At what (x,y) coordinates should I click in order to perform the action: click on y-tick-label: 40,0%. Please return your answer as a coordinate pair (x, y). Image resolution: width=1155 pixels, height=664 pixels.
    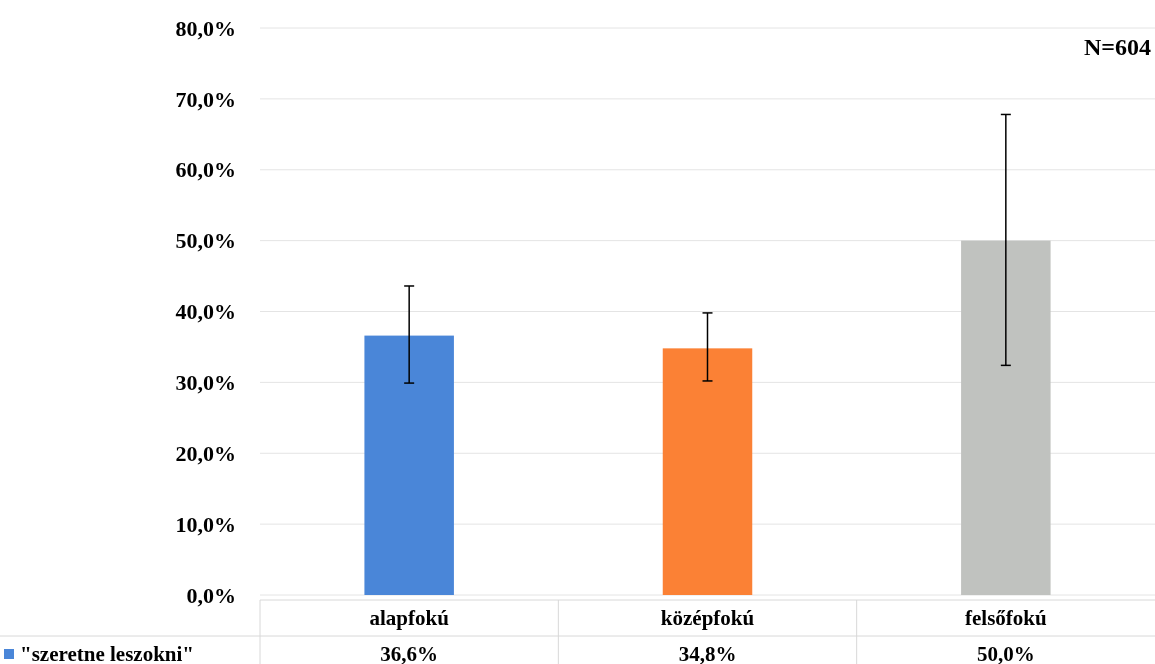
    Looking at the image, I should click on (205, 312).